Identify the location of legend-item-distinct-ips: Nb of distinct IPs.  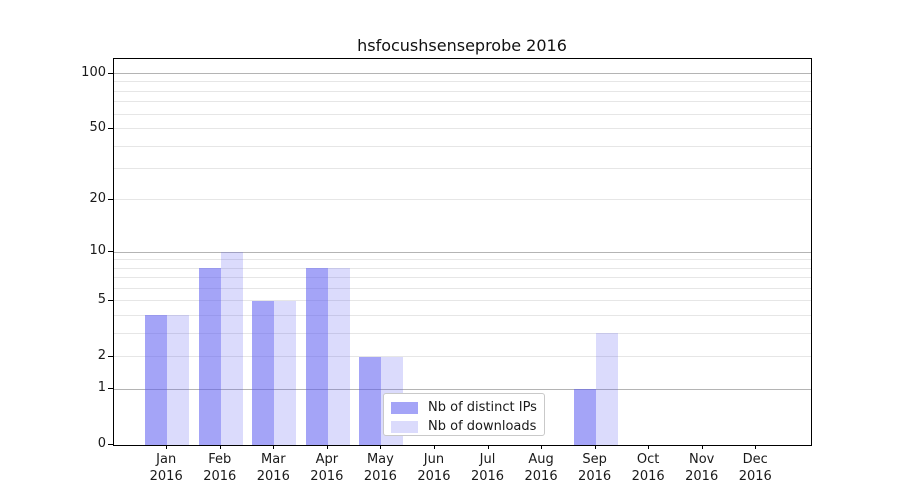
(467, 408).